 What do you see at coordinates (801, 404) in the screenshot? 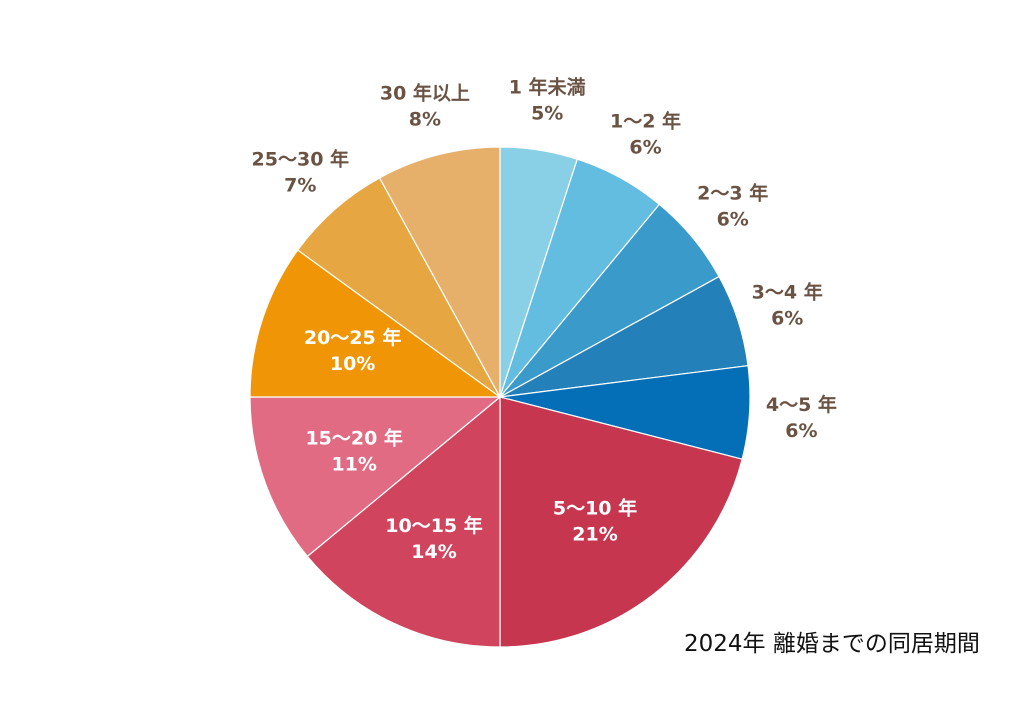
I see `slice-category-label: 4～5 年` at bounding box center [801, 404].